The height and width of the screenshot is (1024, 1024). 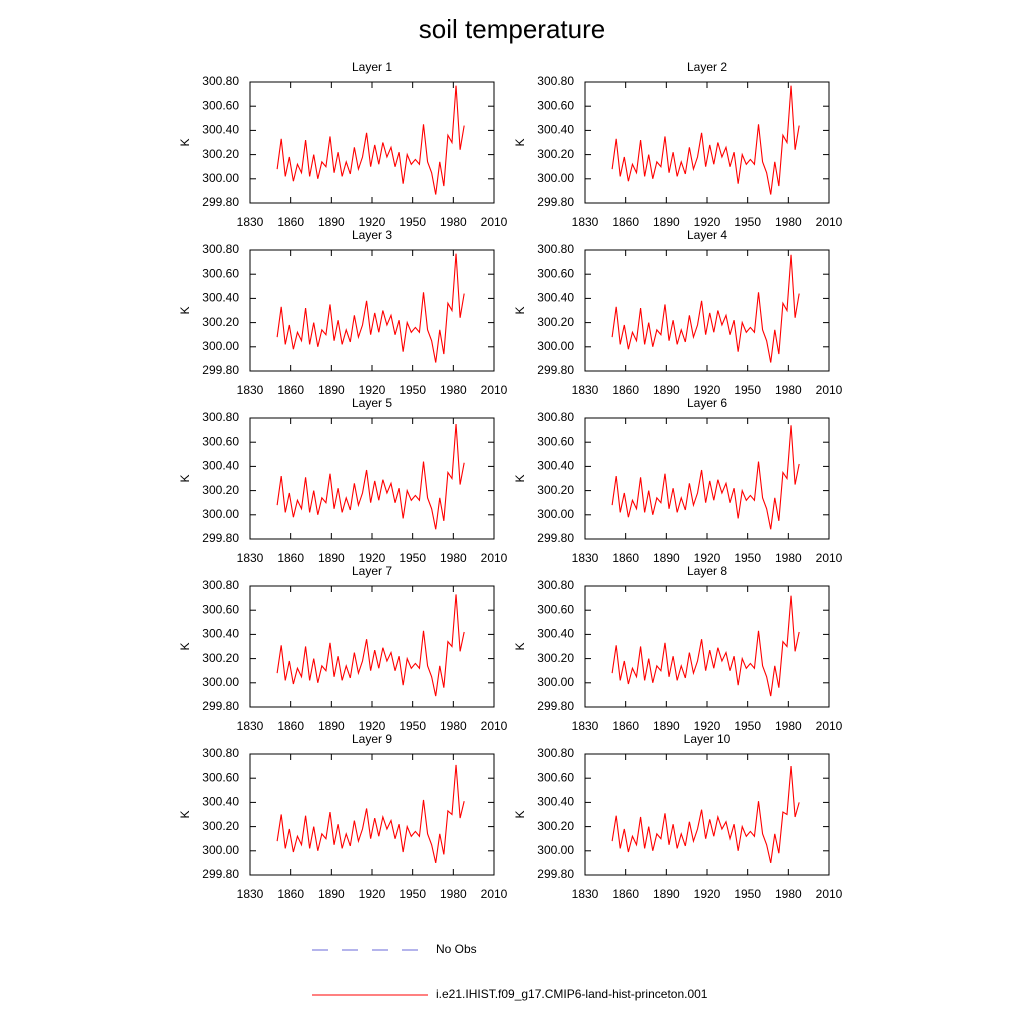 What do you see at coordinates (372, 67) in the screenshot?
I see `panel-title: Layer 1` at bounding box center [372, 67].